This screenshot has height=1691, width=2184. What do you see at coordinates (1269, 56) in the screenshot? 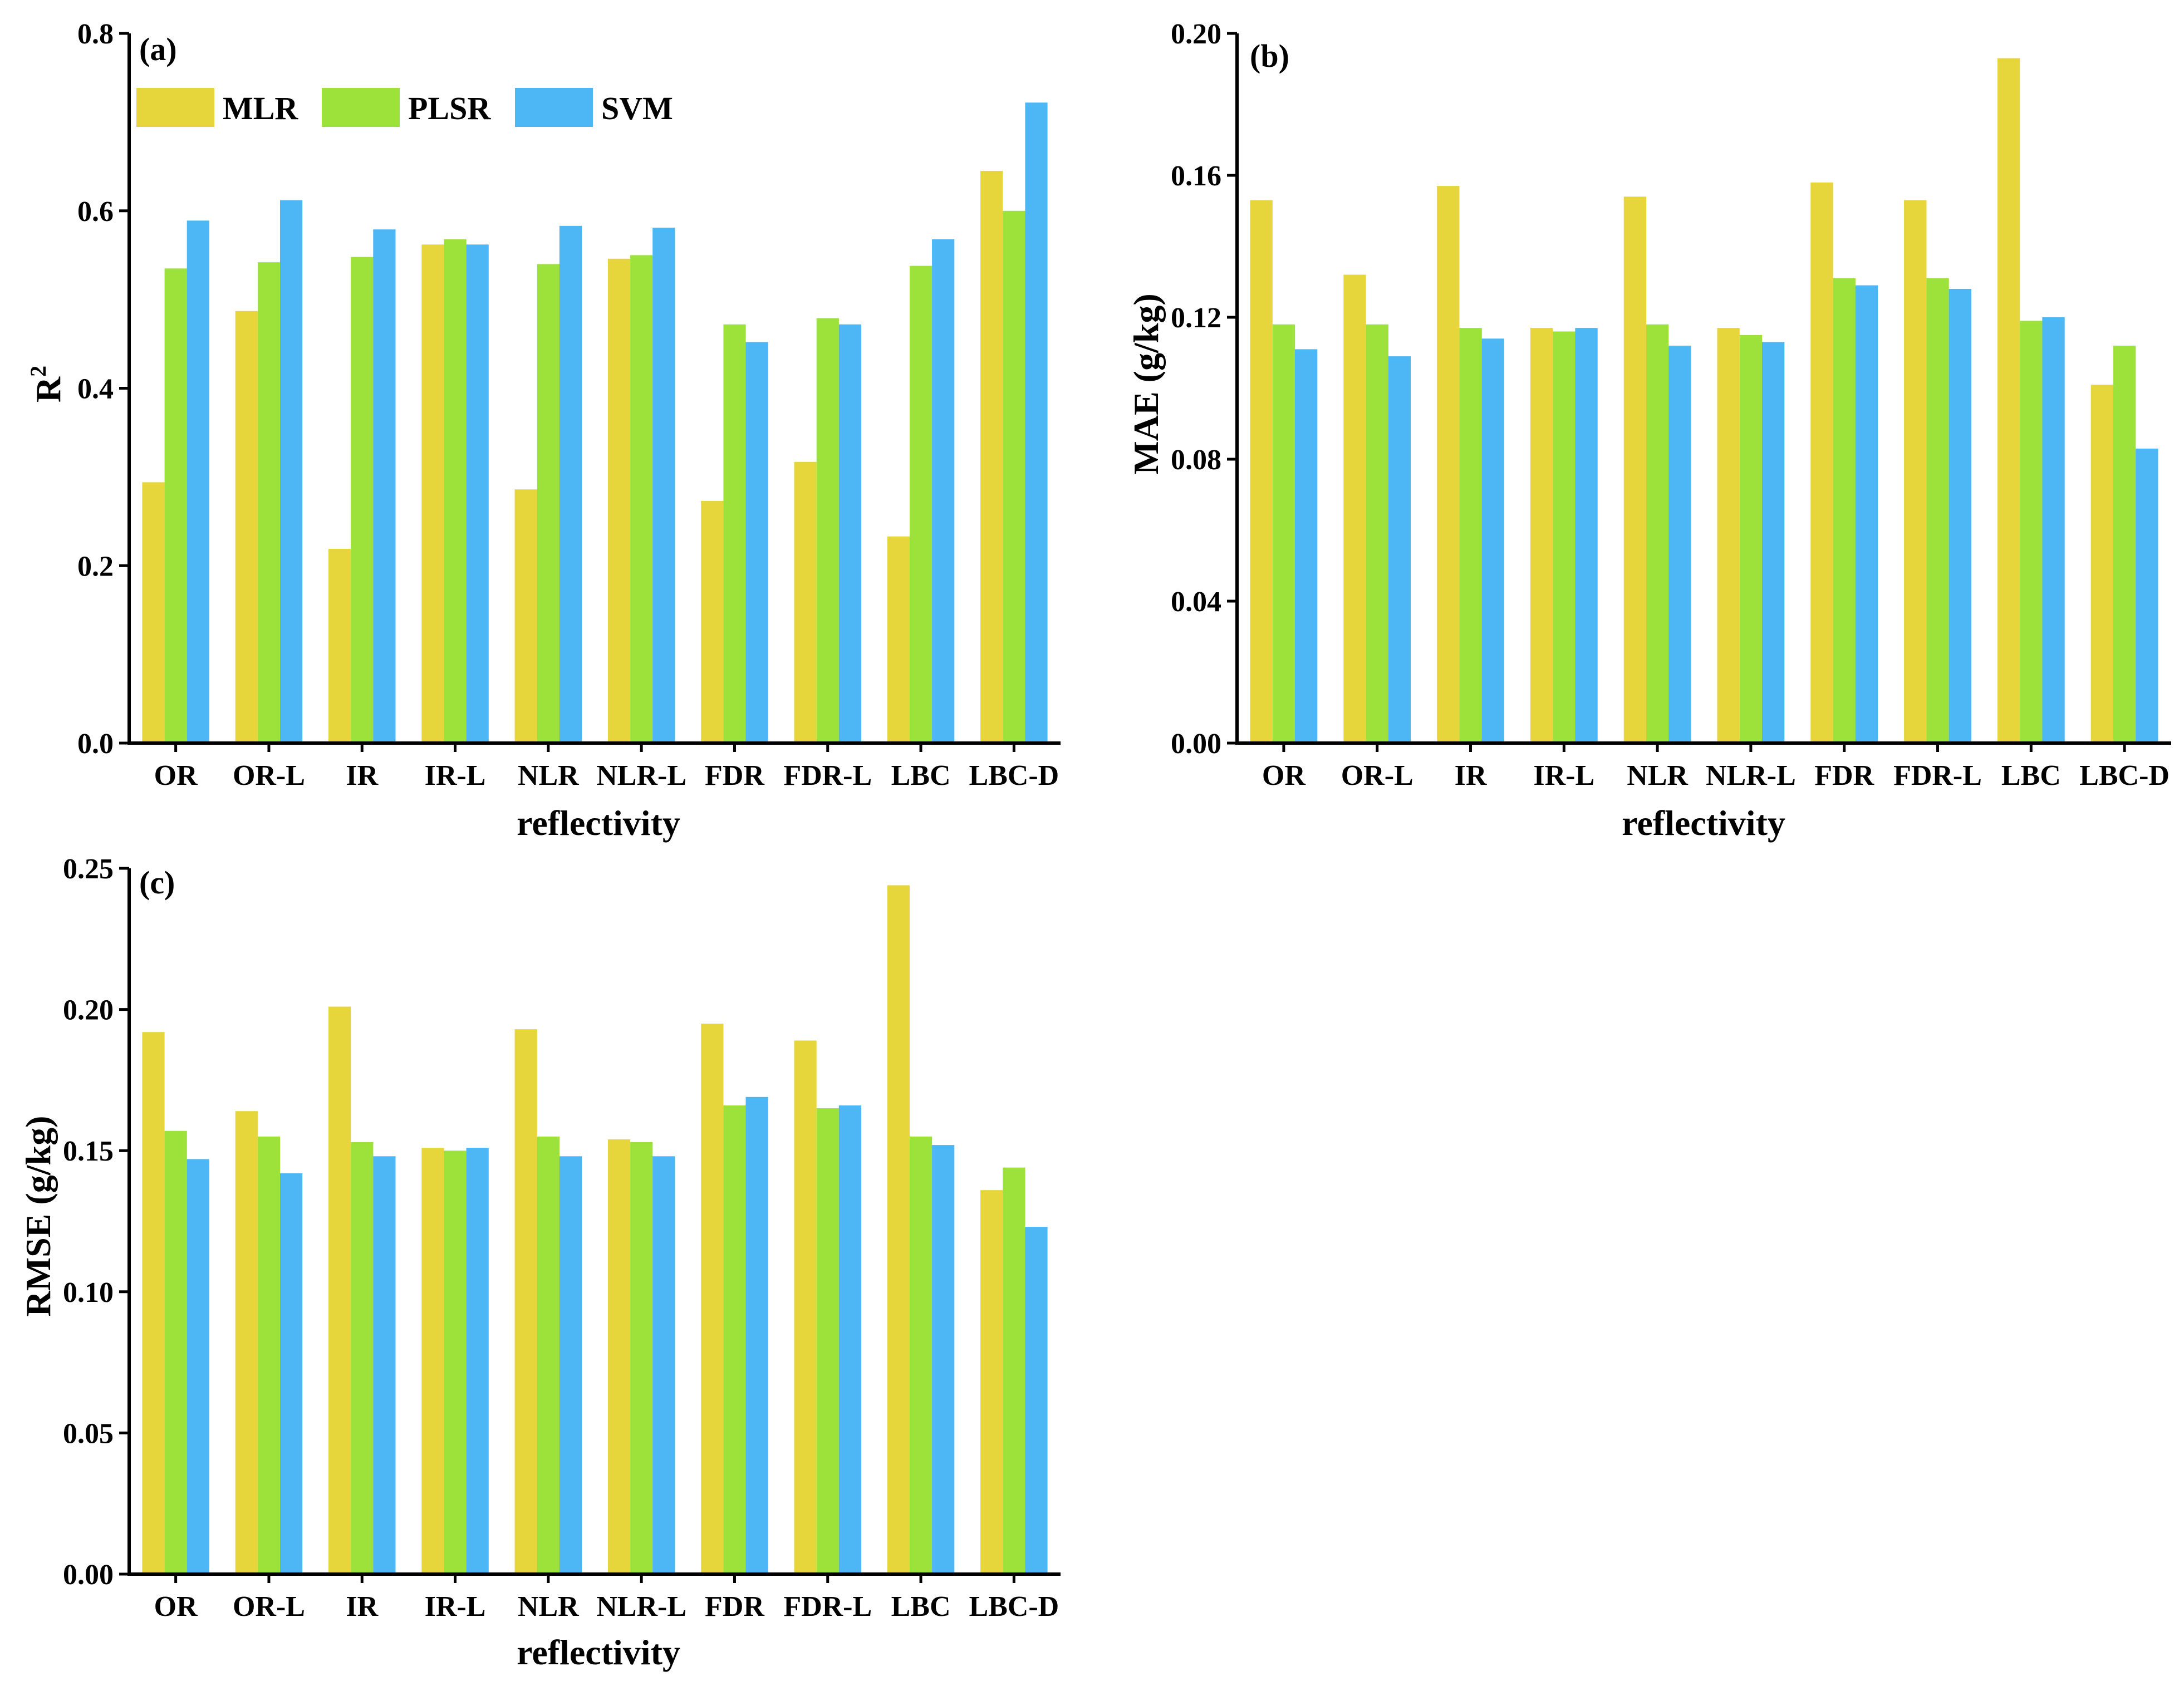
I see `panel-b-label: (b)` at bounding box center [1269, 56].